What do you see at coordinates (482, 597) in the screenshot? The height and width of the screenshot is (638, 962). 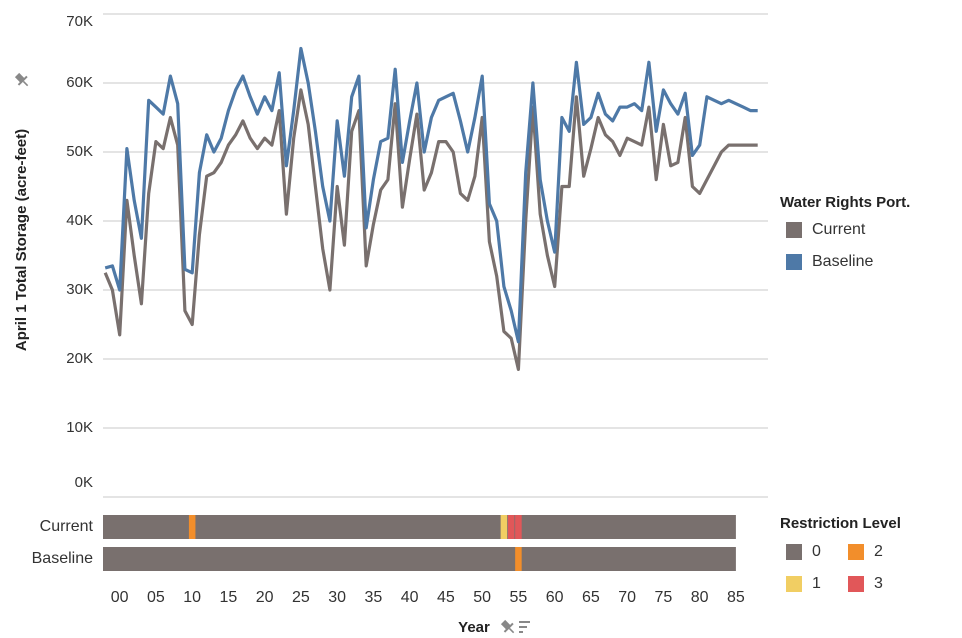 I see `x-tick-label: 50` at bounding box center [482, 597].